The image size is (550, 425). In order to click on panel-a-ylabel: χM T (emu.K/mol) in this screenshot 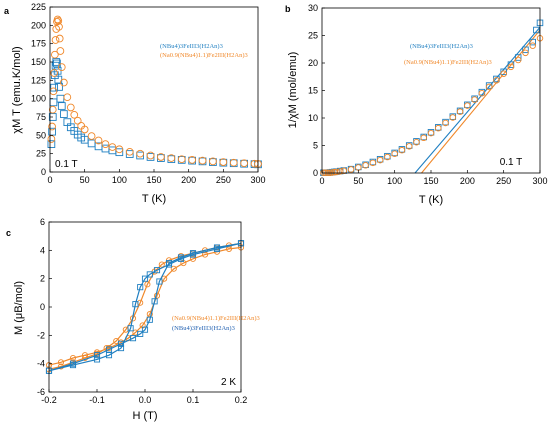, I will do `click(17, 89)`.